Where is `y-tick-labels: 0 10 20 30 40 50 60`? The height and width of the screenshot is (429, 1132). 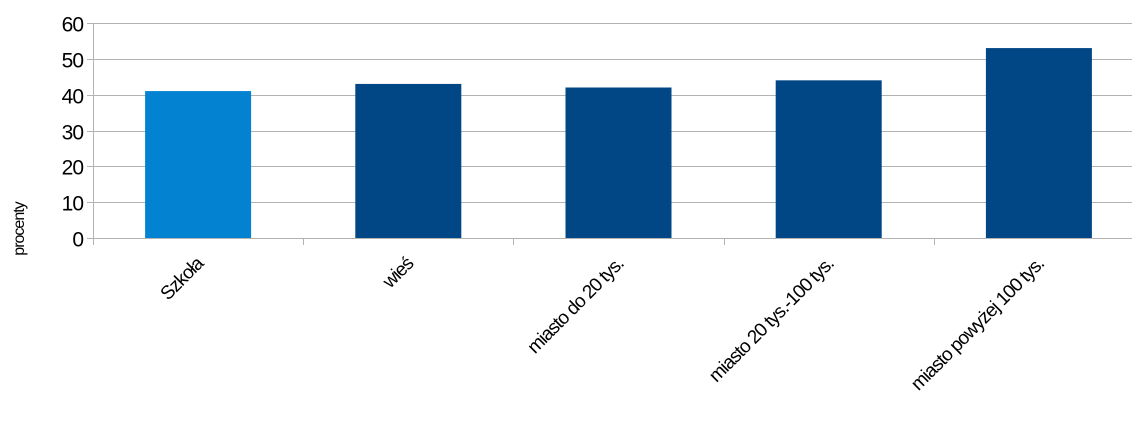
y-tick-labels: 0 10 20 30 40 50 60 is located at coordinates (73, 133).